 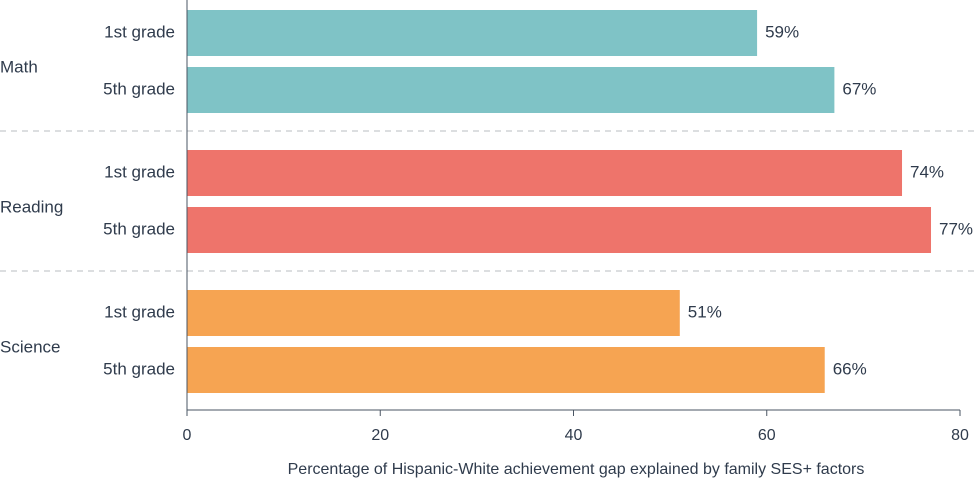 What do you see at coordinates (767, 435) in the screenshot?
I see `x-tick-label: 60` at bounding box center [767, 435].